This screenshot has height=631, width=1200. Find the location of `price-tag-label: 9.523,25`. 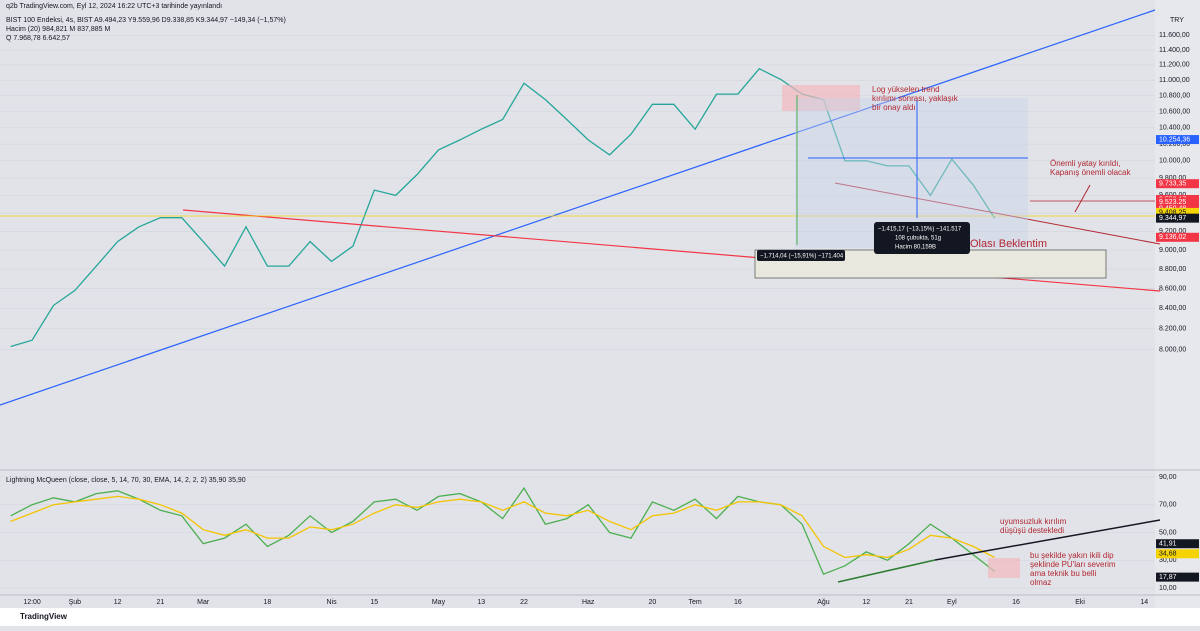

price-tag-label: 9.523,25 is located at coordinates (1172, 202).